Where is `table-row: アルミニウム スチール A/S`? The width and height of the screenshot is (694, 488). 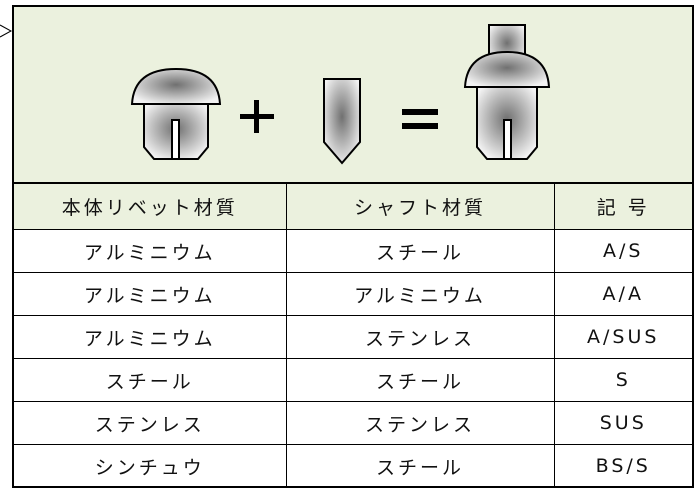
table-row: アルミニウム スチール A/S is located at coordinates (353, 251).